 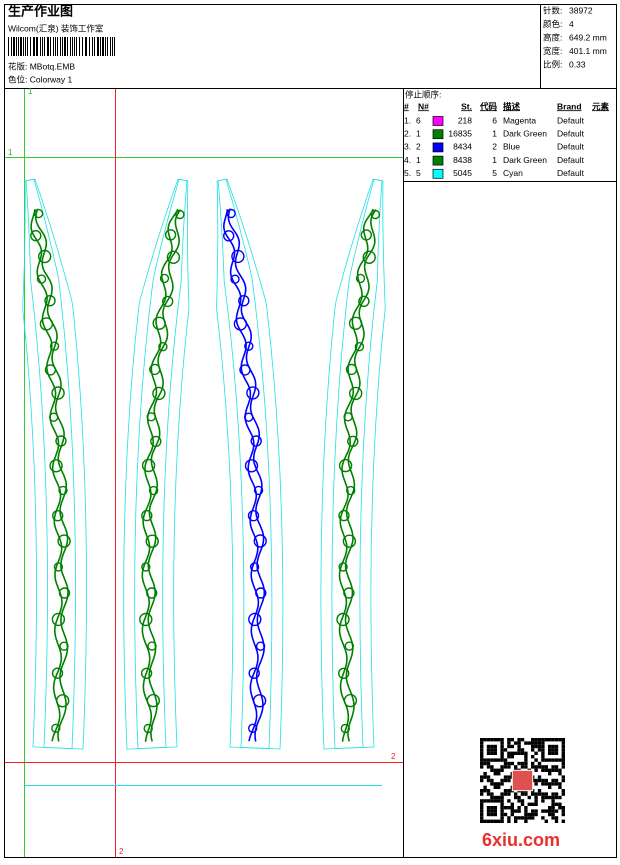 I want to click on pattern-outline, so click(x=353, y=464).